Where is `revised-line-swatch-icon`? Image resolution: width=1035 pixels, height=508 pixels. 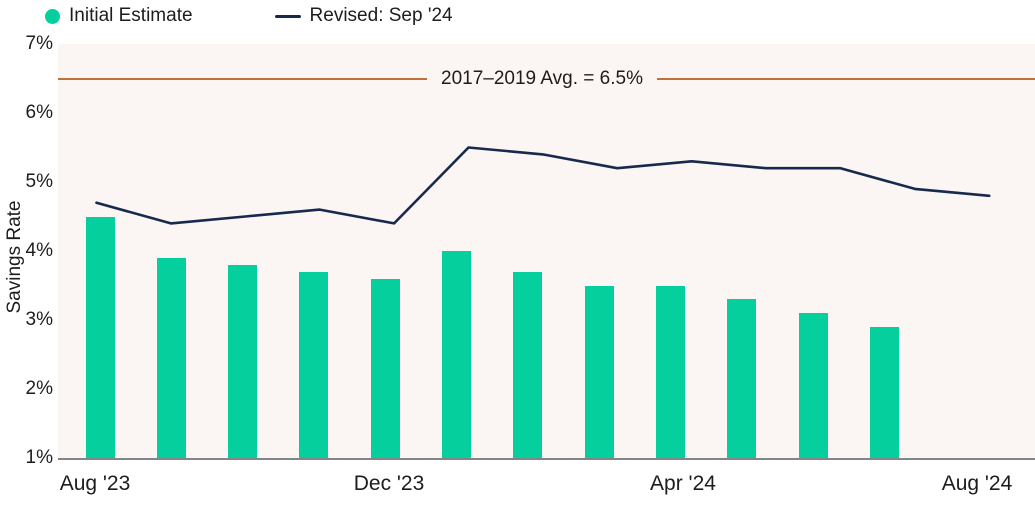
revised-line-swatch-icon is located at coordinates (287, 16).